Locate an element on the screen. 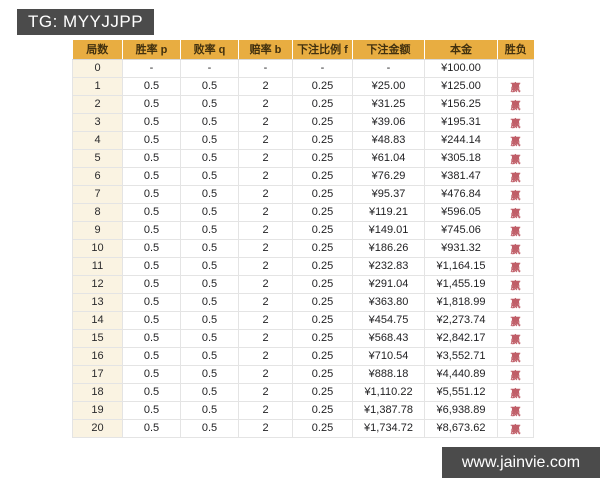  round-cell: 0 is located at coordinates (97, 68).